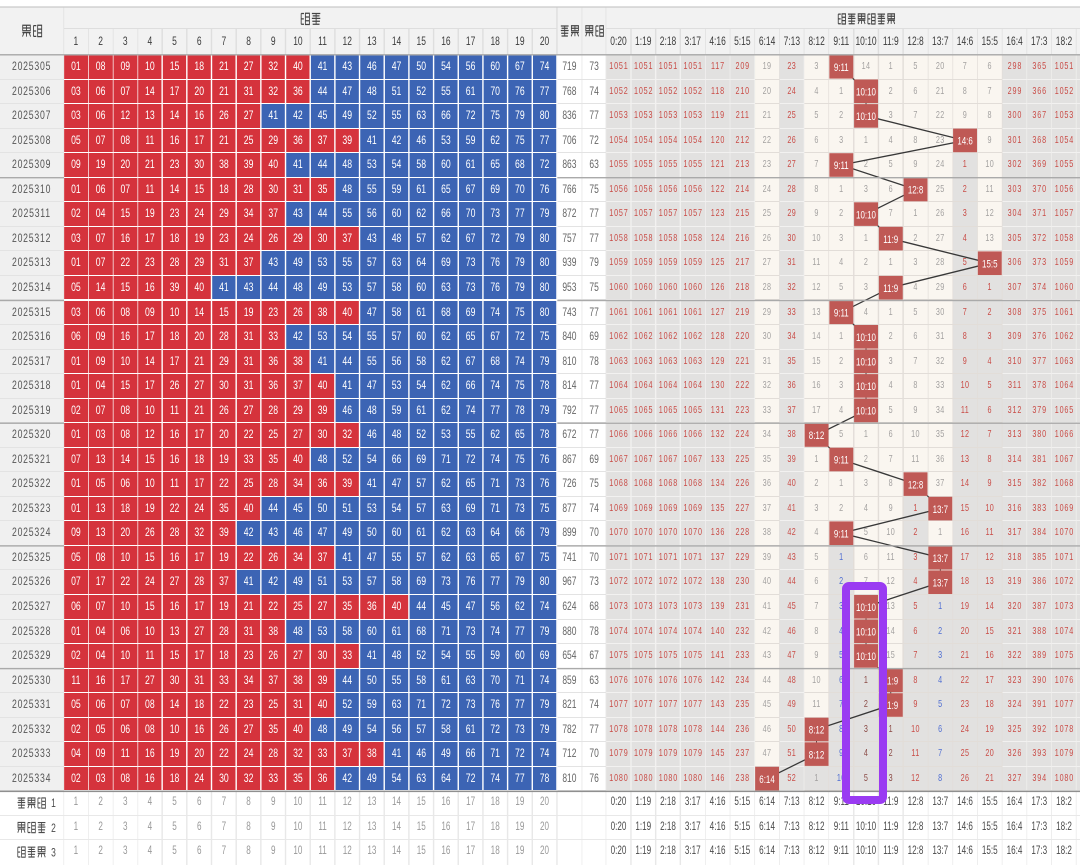 Image resolution: width=1080 pixels, height=865 pixels. What do you see at coordinates (767, 780) in the screenshot?
I see `svg-text: 6:14` at bounding box center [767, 780].